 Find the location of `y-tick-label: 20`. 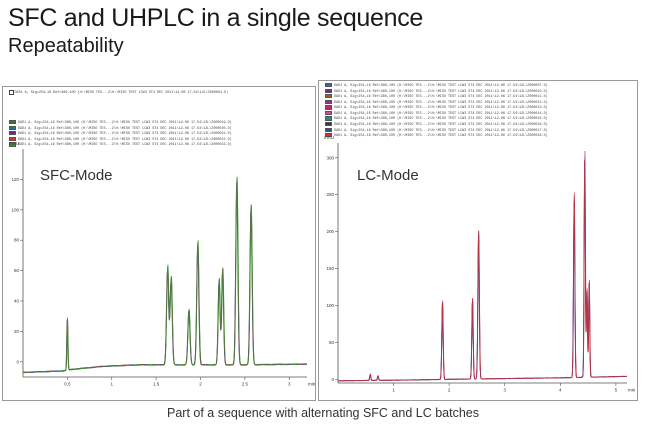

y-tick-label: 20 is located at coordinates (17, 331).